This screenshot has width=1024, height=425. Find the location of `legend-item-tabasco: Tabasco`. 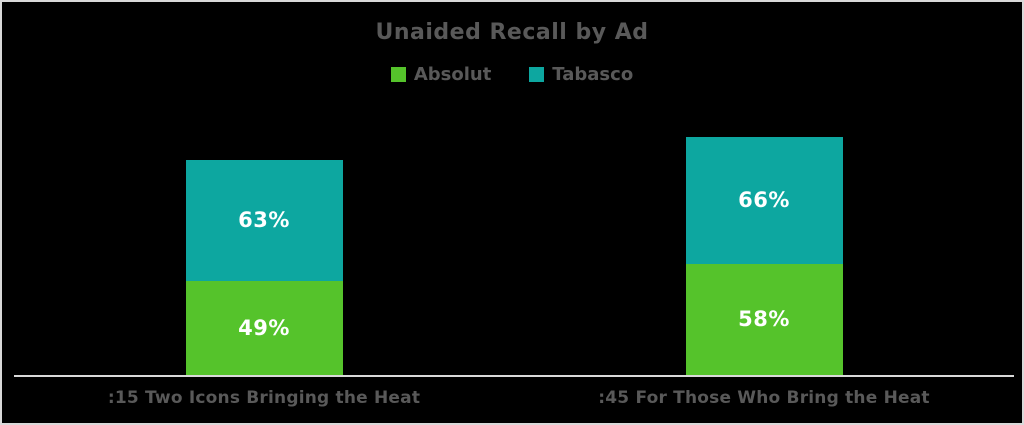

legend-item-tabasco: Tabasco is located at coordinates (581, 74).